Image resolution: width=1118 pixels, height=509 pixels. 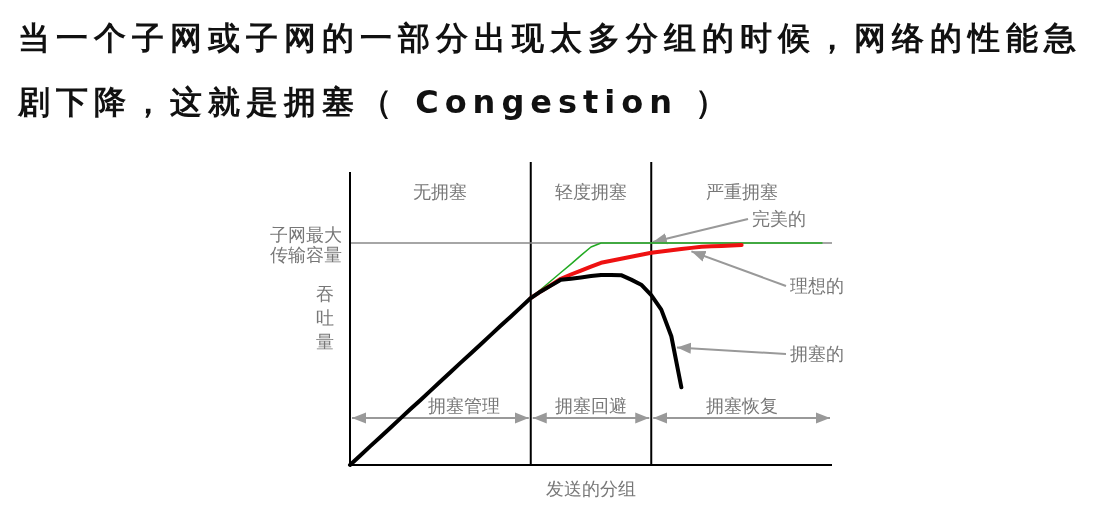 What do you see at coordinates (440, 191) in the screenshot?
I see `text: 无拥塞` at bounding box center [440, 191].